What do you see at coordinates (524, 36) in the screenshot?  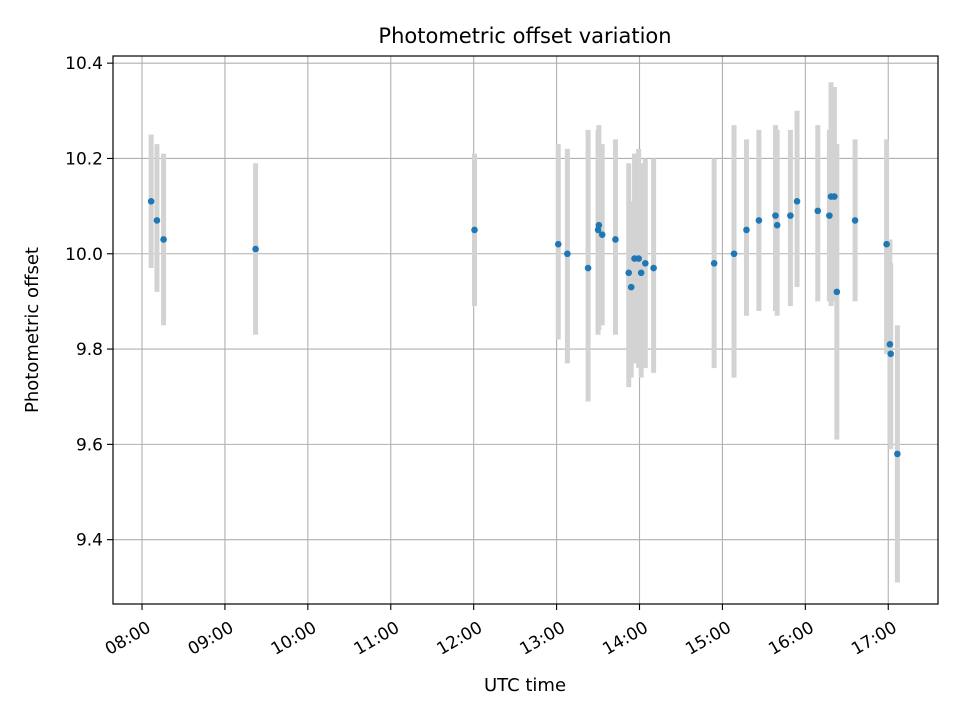 I see `chart-title: Photometric offset variation` at bounding box center [524, 36].